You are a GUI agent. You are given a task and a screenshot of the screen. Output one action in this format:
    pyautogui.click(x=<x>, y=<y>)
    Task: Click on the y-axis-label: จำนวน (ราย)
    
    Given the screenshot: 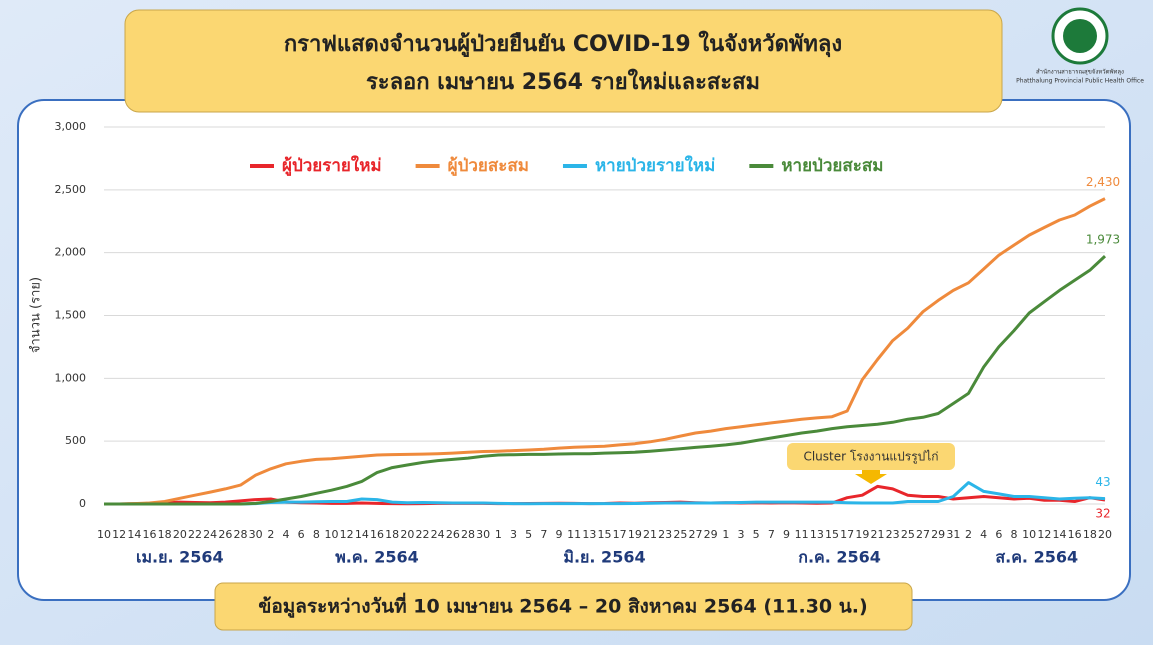 What is the action you would take?
    pyautogui.click(x=36, y=315)
    